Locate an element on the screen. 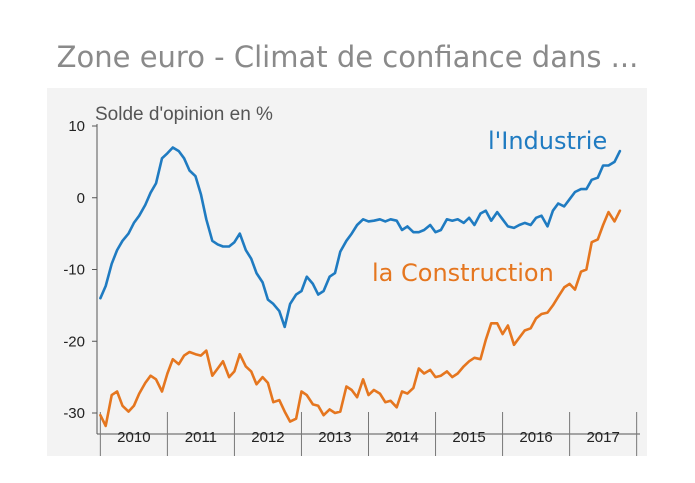 The image size is (695, 483). series-label-construction: la Construction is located at coordinates (463, 273).